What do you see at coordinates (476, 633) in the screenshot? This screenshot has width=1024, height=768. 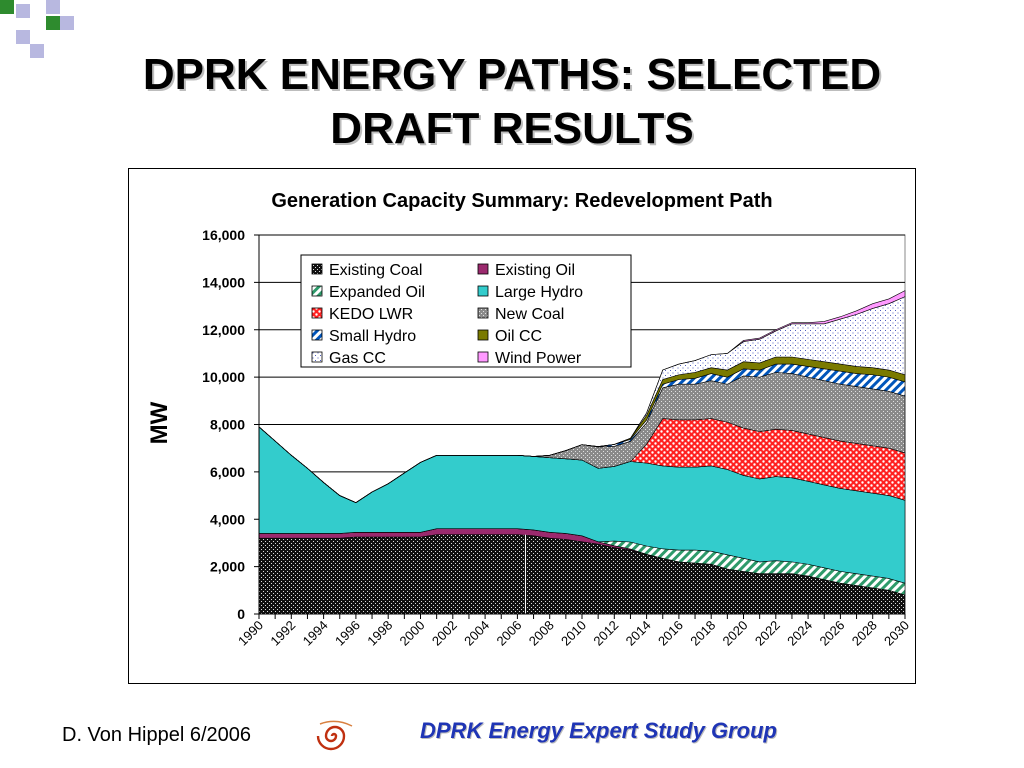 I see `x-tick-label: 2004` at bounding box center [476, 633].